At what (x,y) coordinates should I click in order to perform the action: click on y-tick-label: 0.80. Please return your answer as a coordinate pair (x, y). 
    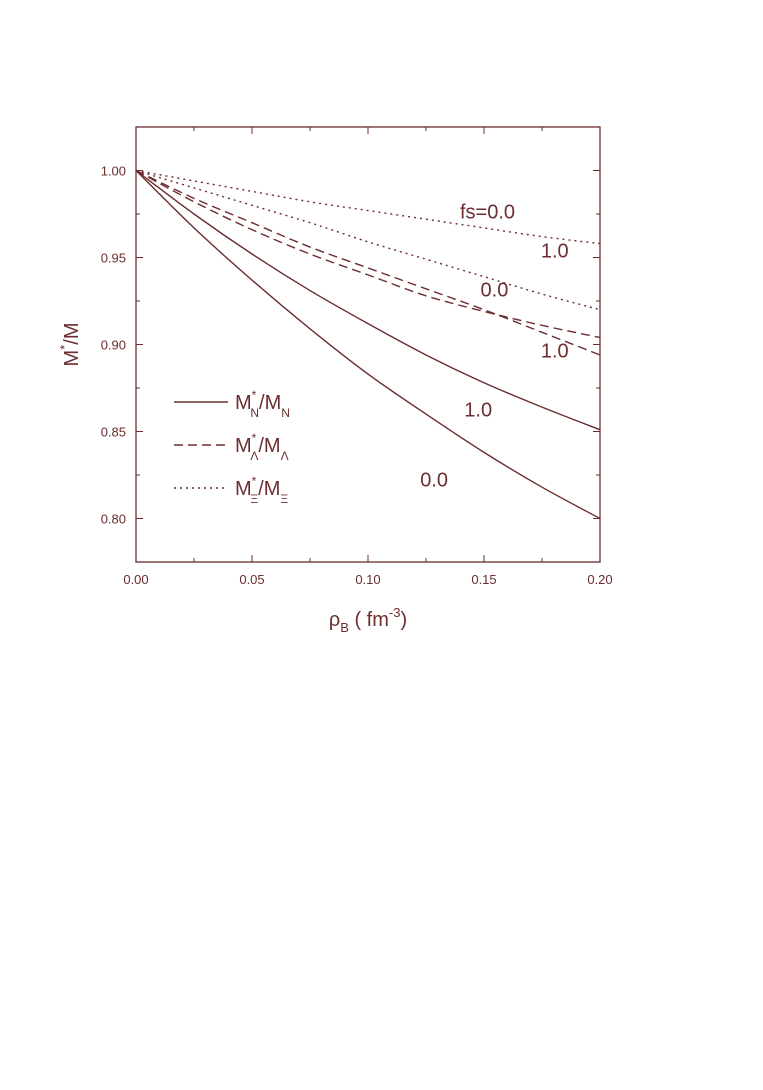
    Looking at the image, I should click on (113, 519).